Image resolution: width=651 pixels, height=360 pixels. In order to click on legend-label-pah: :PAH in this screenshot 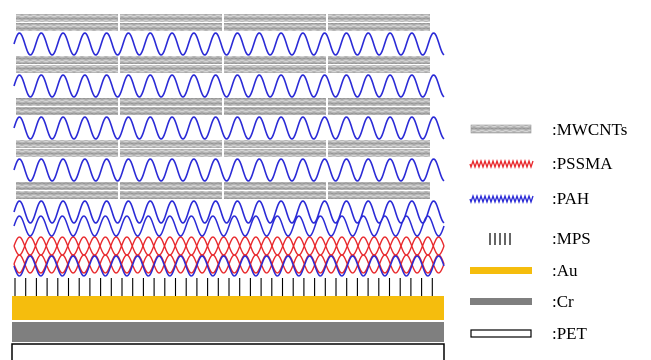, I will do `click(570, 198)`.